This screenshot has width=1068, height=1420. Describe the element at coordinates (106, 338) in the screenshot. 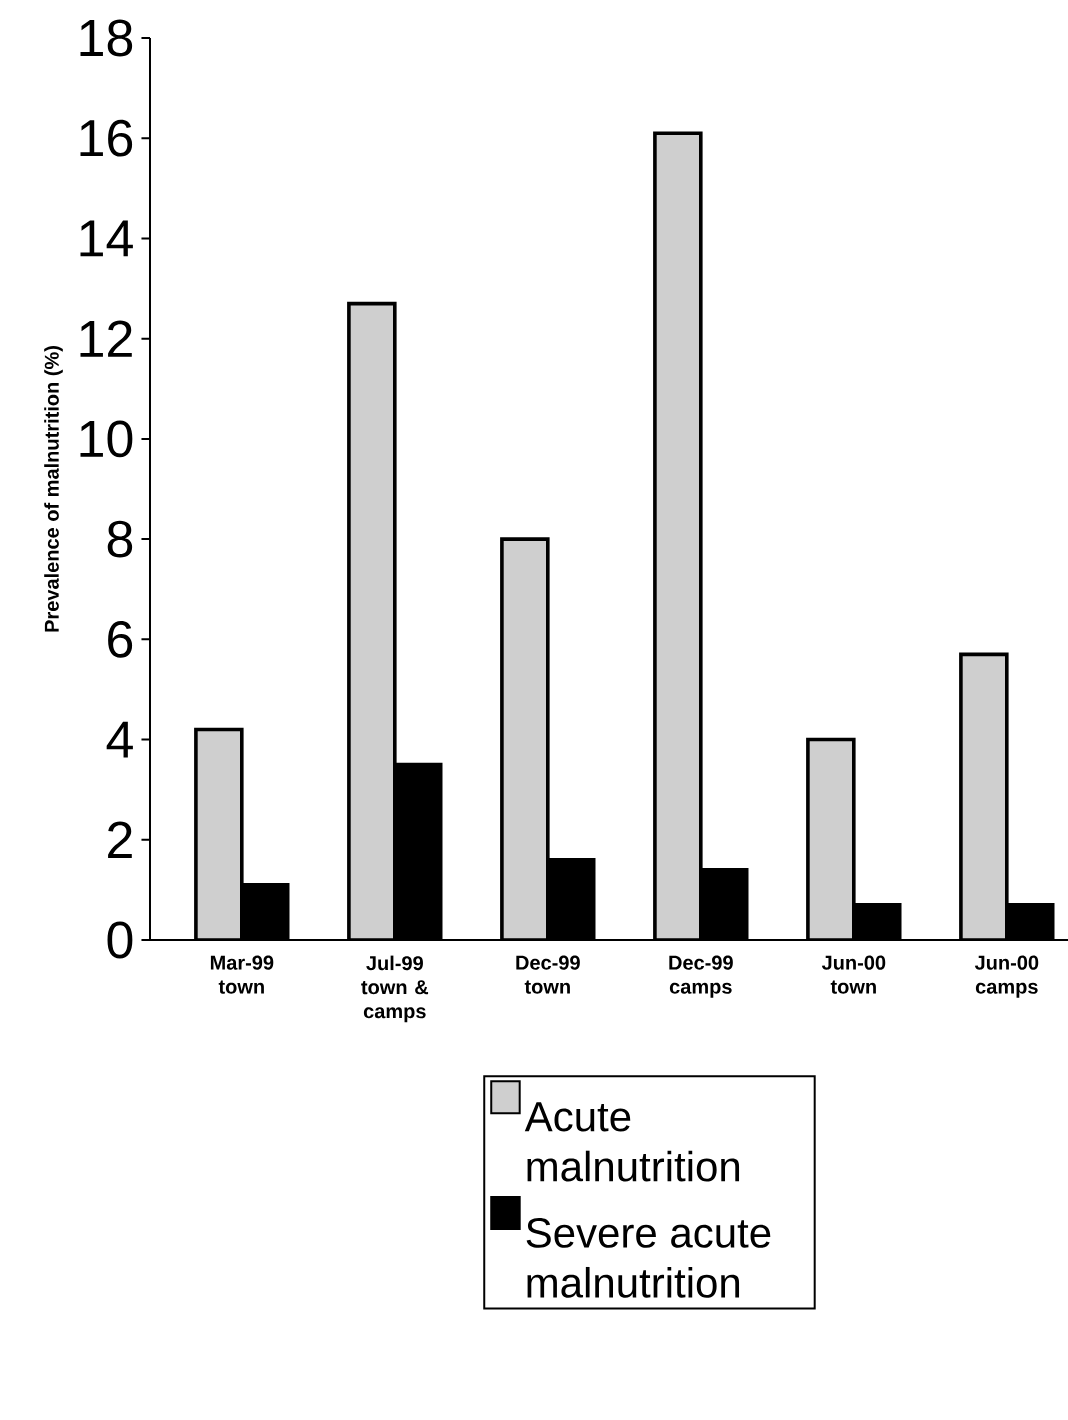

I see `y-tick-label: 12` at that location.